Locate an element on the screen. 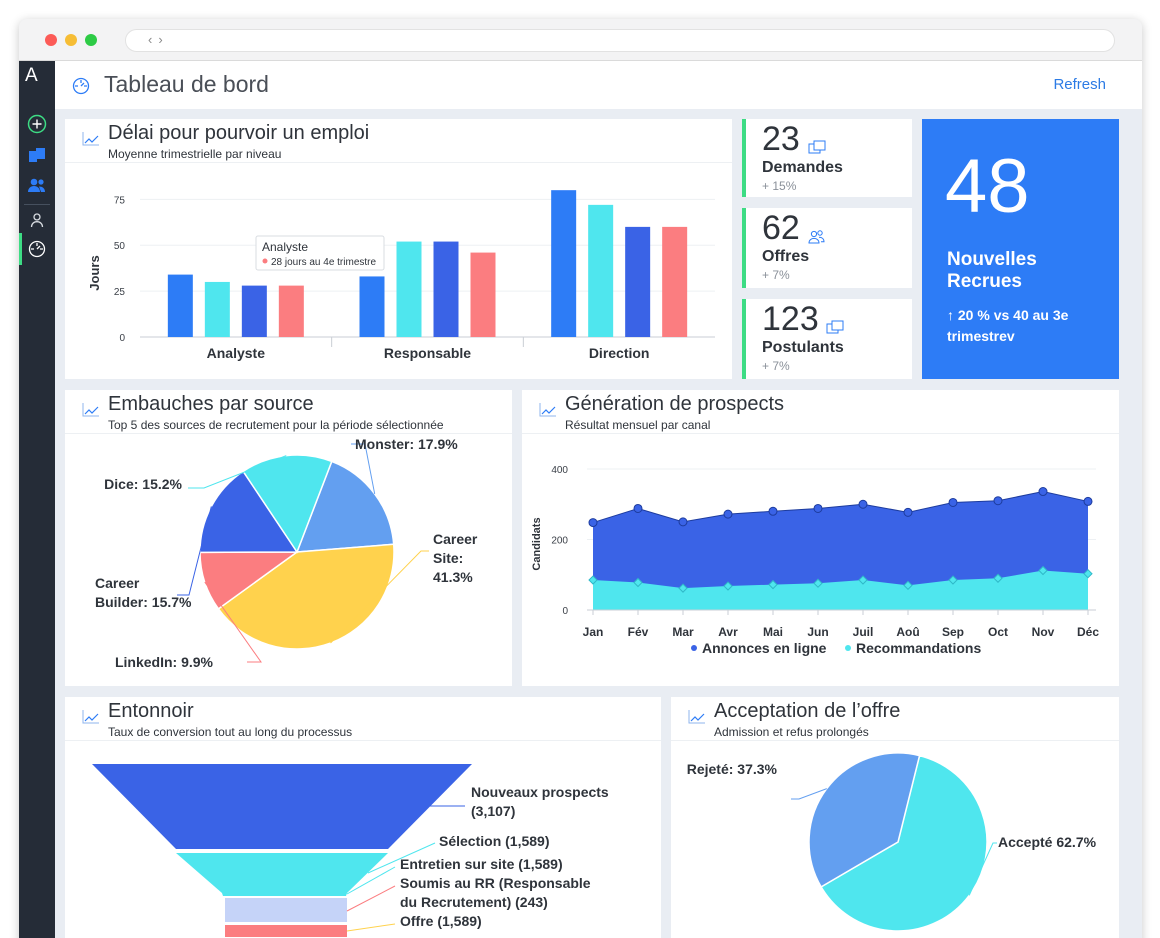 The height and width of the screenshot is (938, 1160). people-icon is located at coordinates (817, 239).